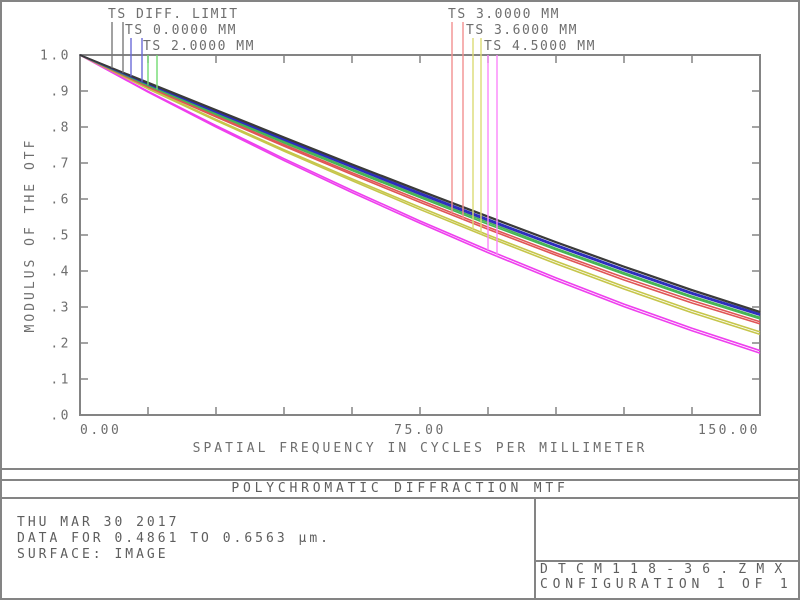 Image resolution: width=800 pixels, height=600 pixels. I want to click on plot-title: POLYCHROMATIC DIFFRACTION MTF, so click(400, 488).